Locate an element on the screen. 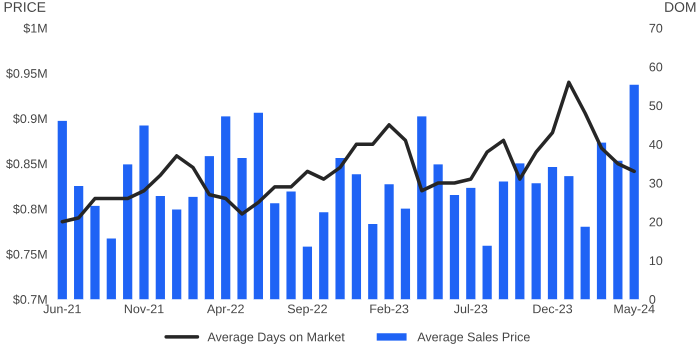 This screenshot has width=700, height=350. x-tick-label: Apr-22 is located at coordinates (225, 310).